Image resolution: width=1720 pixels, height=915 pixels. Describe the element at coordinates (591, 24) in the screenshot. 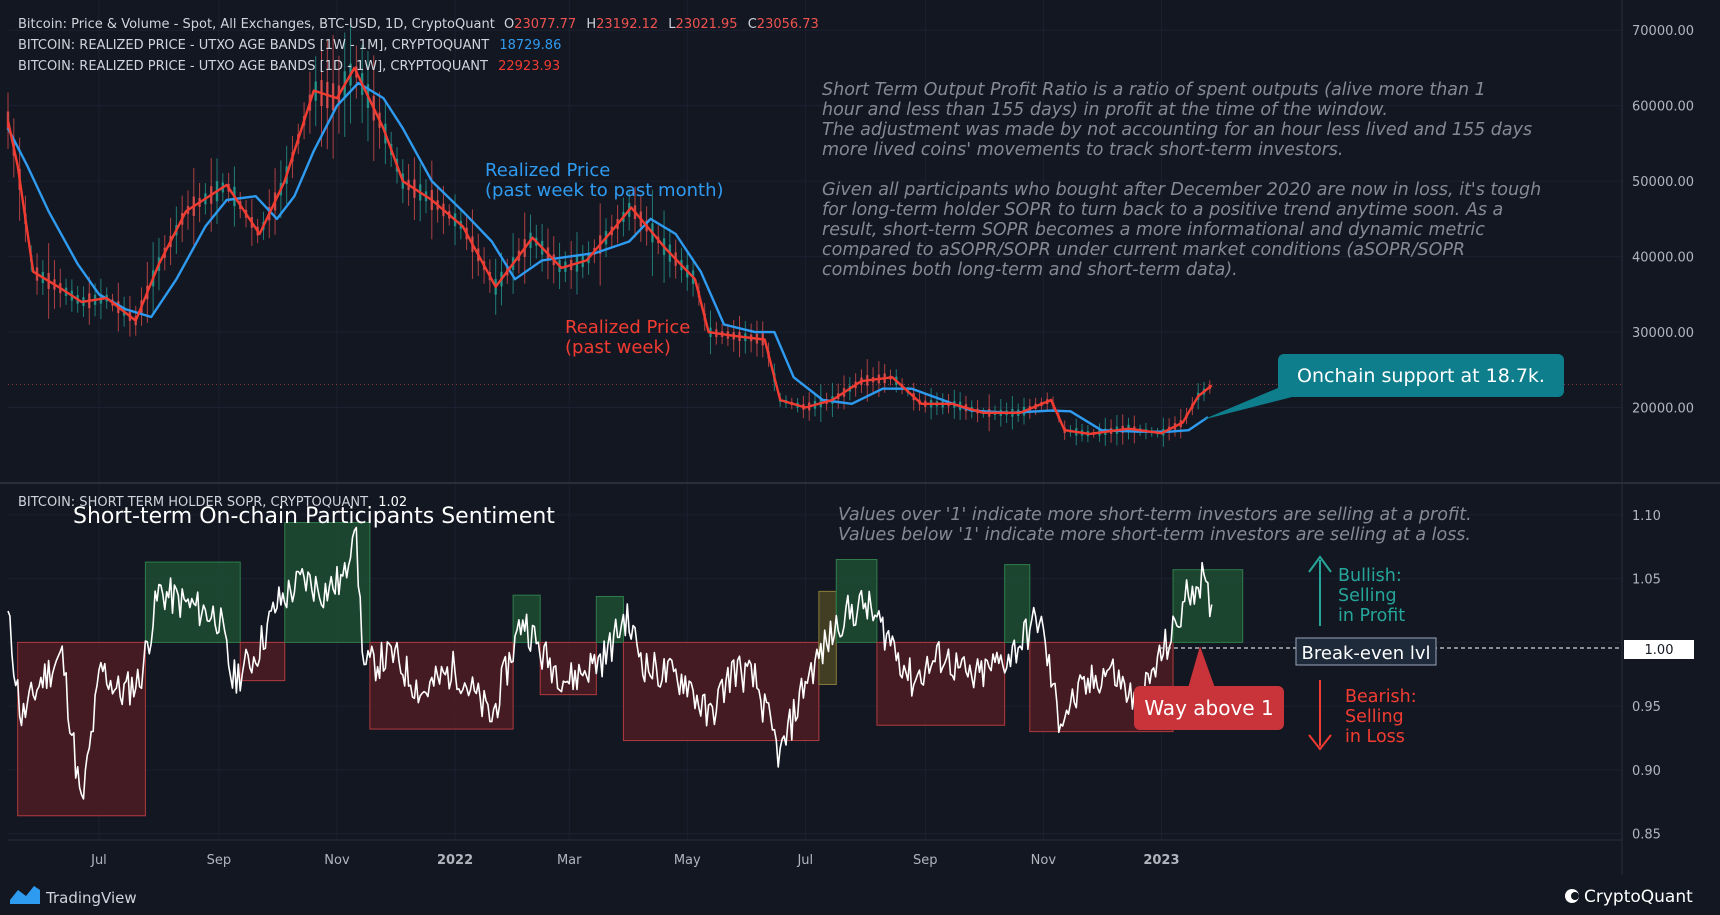

I see `legend-high-label: H` at that location.